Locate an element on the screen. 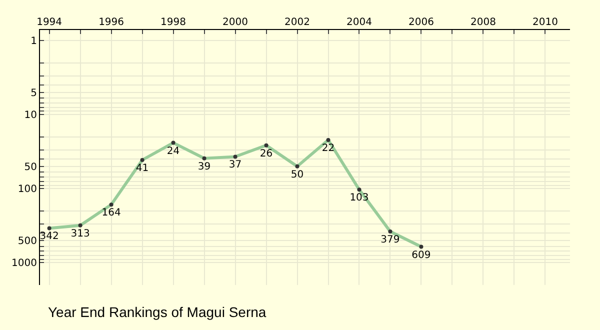  data-label: 609 is located at coordinates (421, 255).